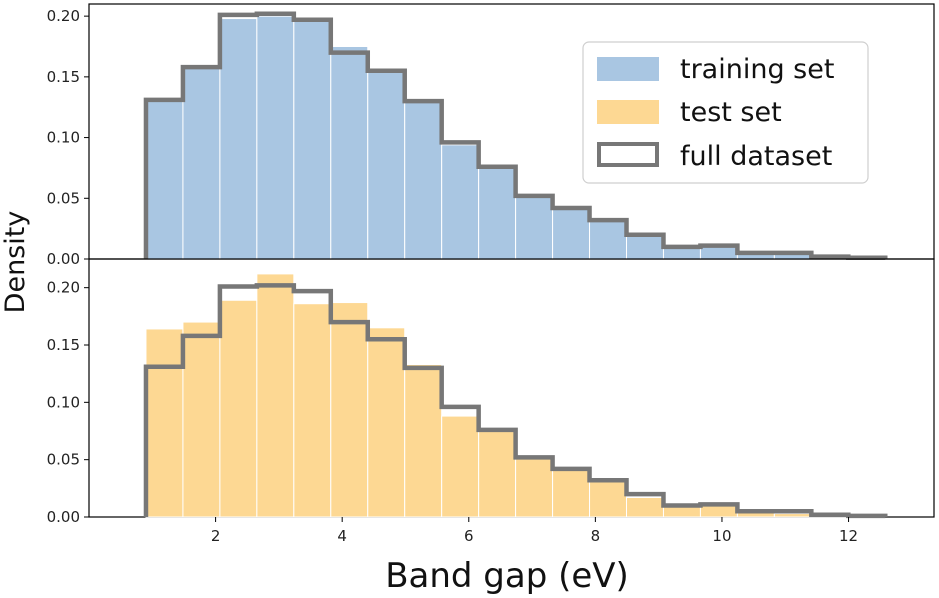 This screenshot has width=939, height=598. What do you see at coordinates (63, 16) in the screenshot?
I see `top-ytick-label-4: 0.20` at bounding box center [63, 16].